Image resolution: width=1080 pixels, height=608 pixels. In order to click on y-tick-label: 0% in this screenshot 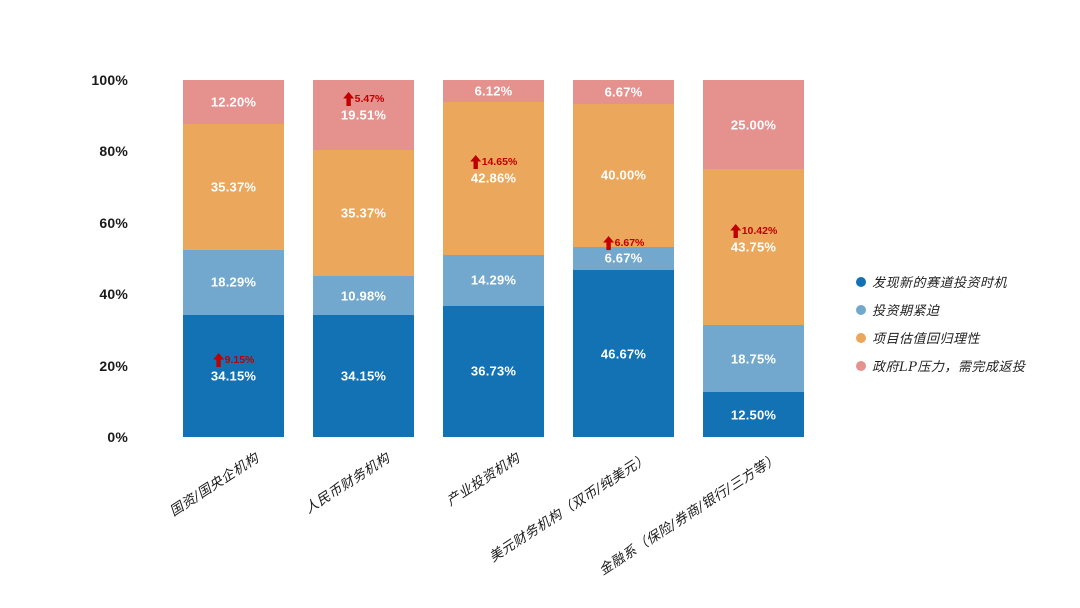, I will do `click(117, 437)`.